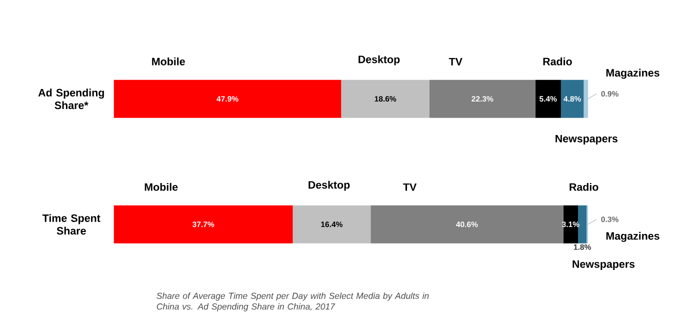 Image resolution: width=691 pixels, height=320 pixels. Describe the element at coordinates (161, 186) in the screenshot. I see `series-label: Mobile` at that location.